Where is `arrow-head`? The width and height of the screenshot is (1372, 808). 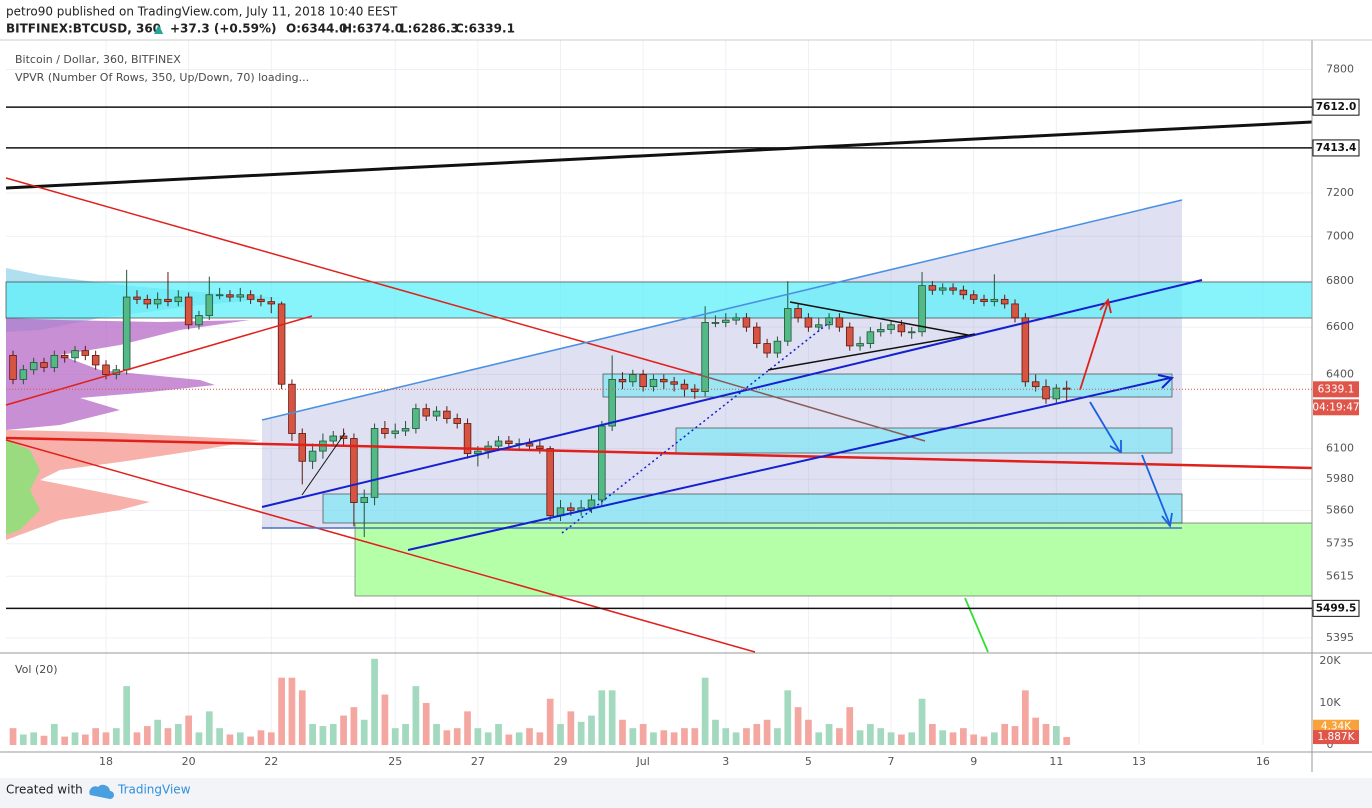 arrow-head is located at coordinates (1115, 447).